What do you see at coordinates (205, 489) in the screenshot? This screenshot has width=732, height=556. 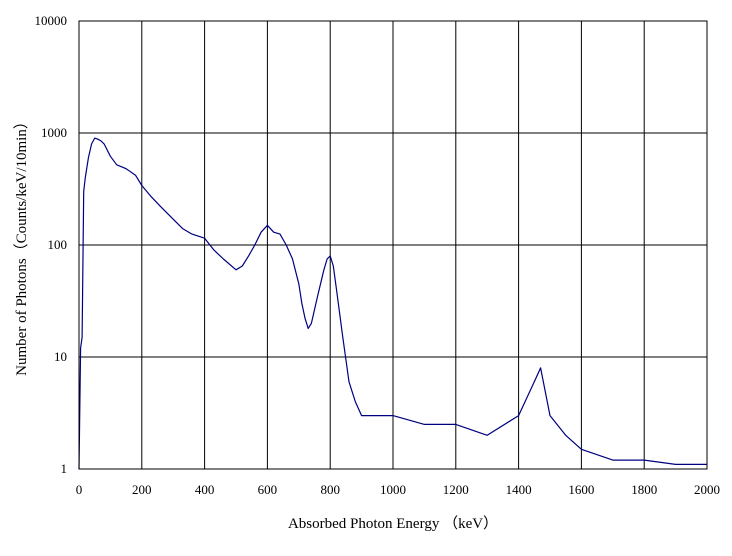 I see `x-tick-label: 400` at bounding box center [205, 489].